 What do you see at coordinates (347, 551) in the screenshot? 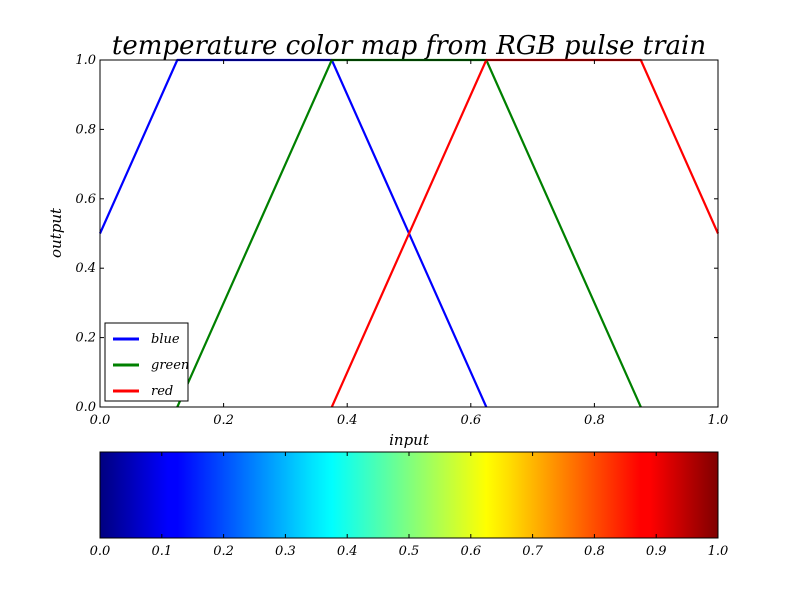
I see `colorbar-tick-label: 0.4` at bounding box center [347, 551].